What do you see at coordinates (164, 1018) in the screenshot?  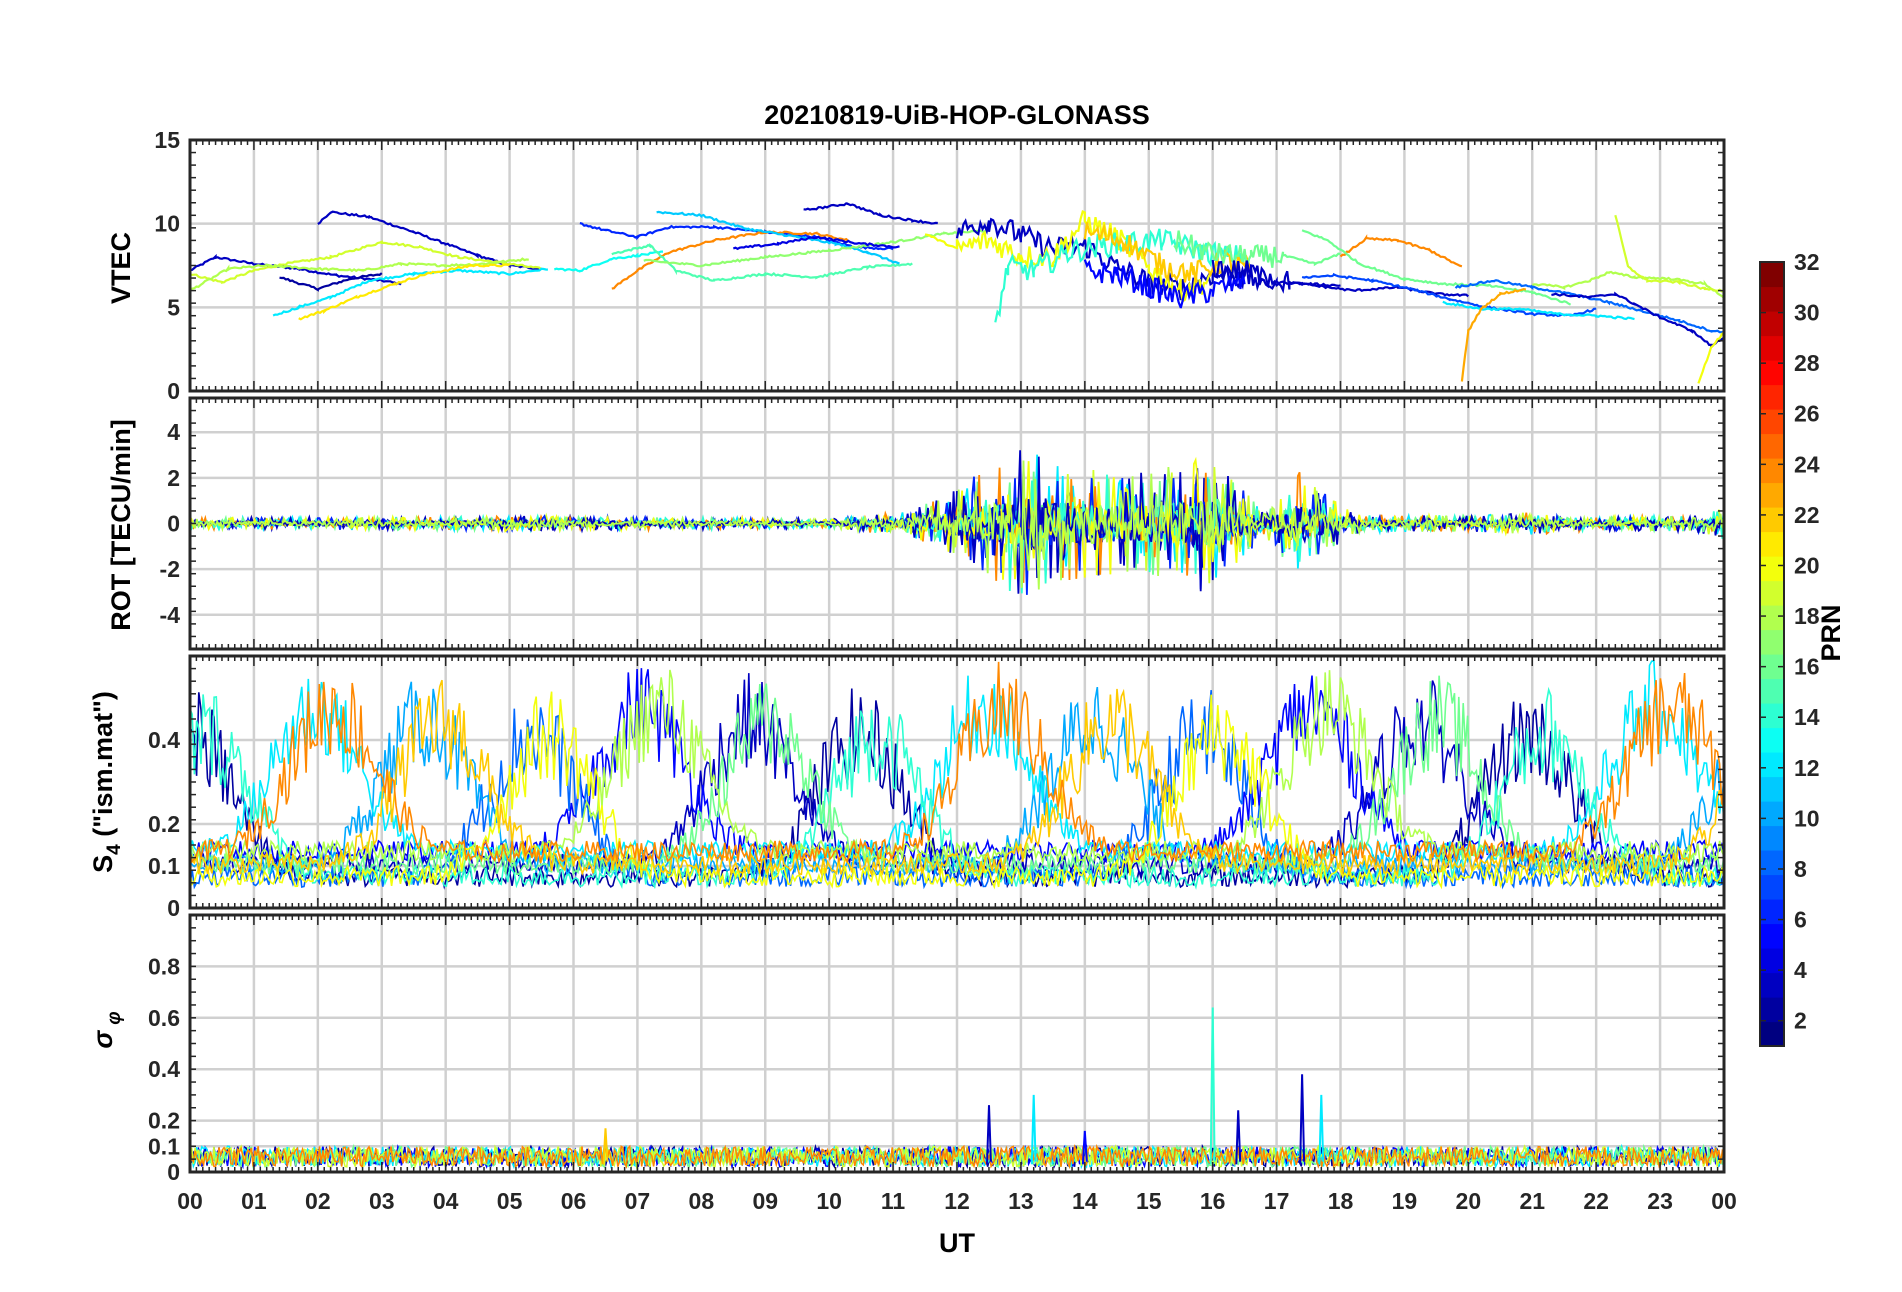 I see `sigma_phi-ytick-label: 0.6` at bounding box center [164, 1018].